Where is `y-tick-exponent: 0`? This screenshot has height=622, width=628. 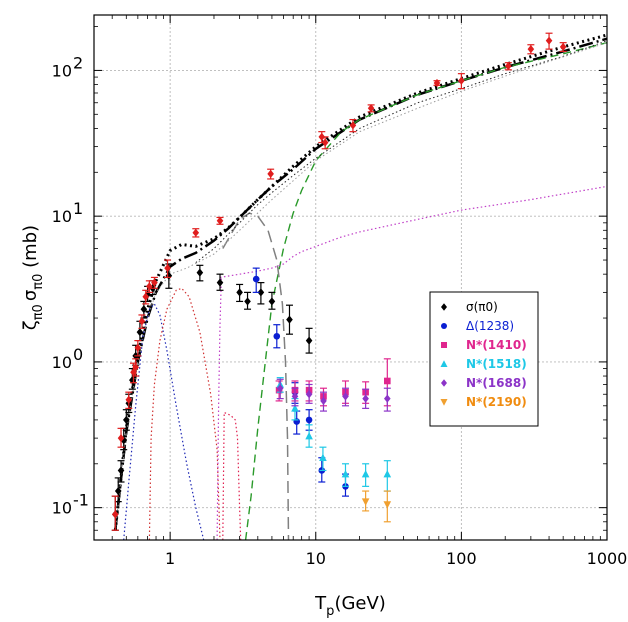
y-tick-exponent: 0 is located at coordinates (78, 354).